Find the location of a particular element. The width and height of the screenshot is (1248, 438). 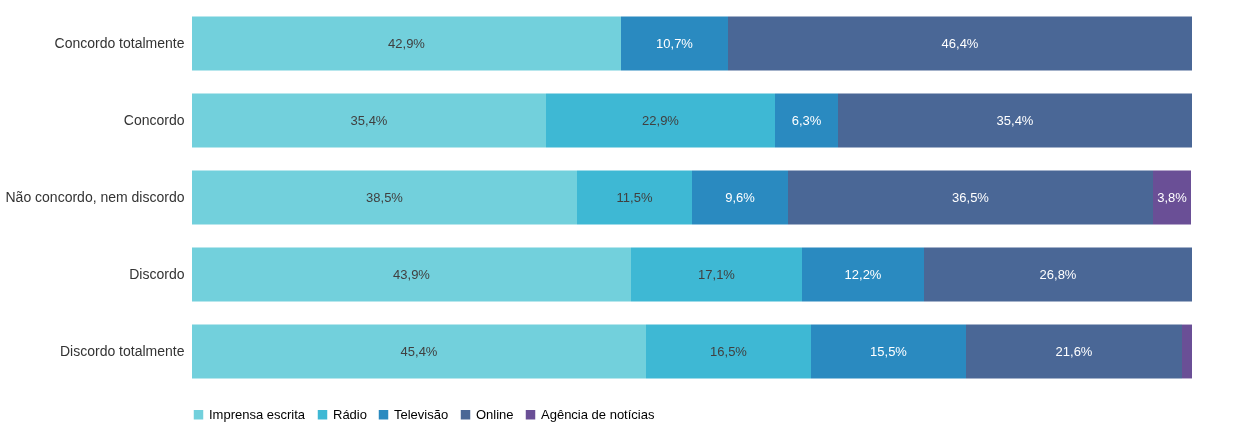

data-label: 26,8% is located at coordinates (1058, 274).